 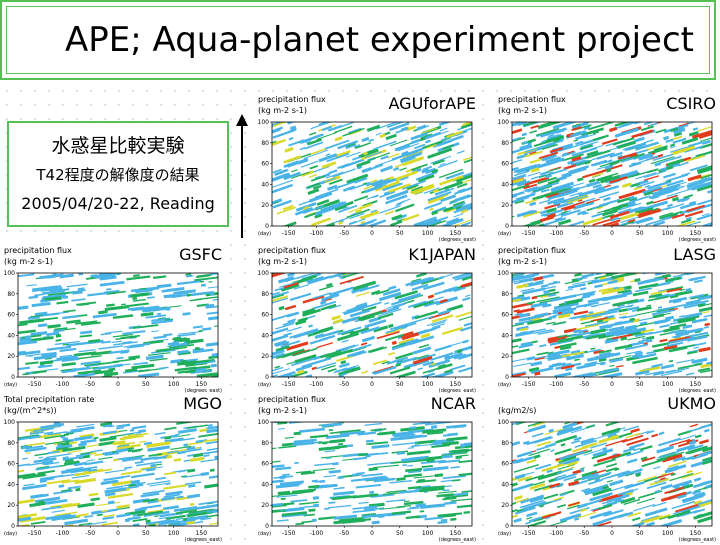 I want to click on x-tick-label: -100, so click(x=63, y=533).